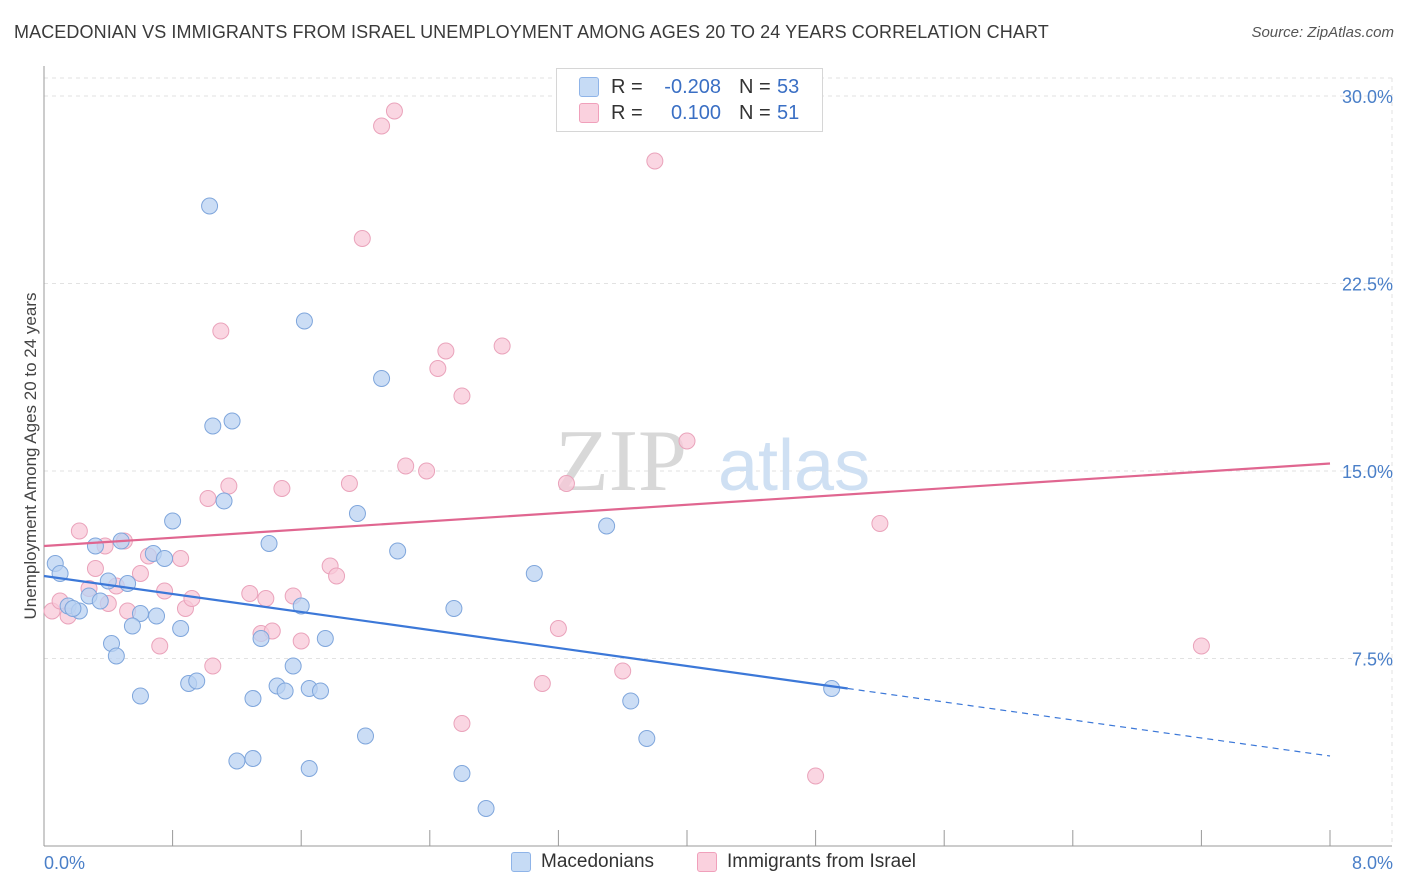  I want to click on y-tick-label: 30.0%, so click(1367, 97).